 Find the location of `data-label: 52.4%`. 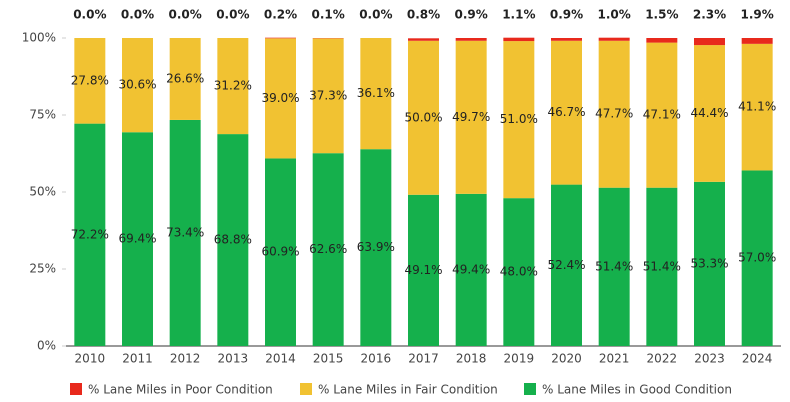

data-label: 52.4% is located at coordinates (566, 265).